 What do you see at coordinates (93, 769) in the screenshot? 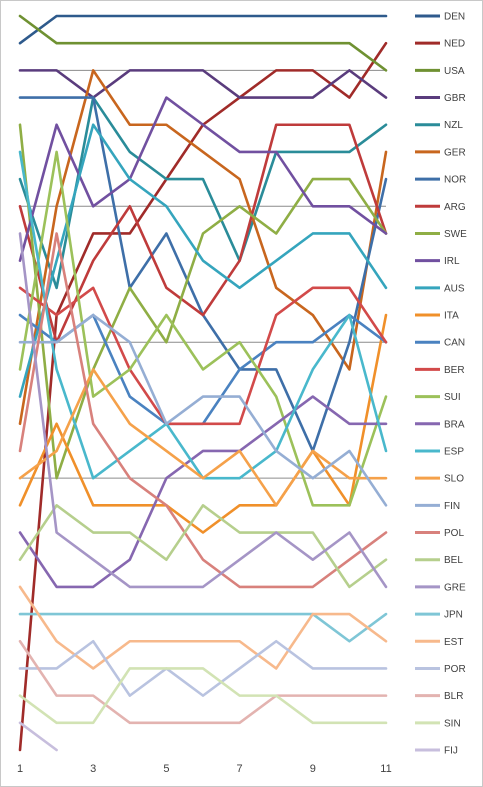
I see `x-tick-label: 3` at bounding box center [93, 769].